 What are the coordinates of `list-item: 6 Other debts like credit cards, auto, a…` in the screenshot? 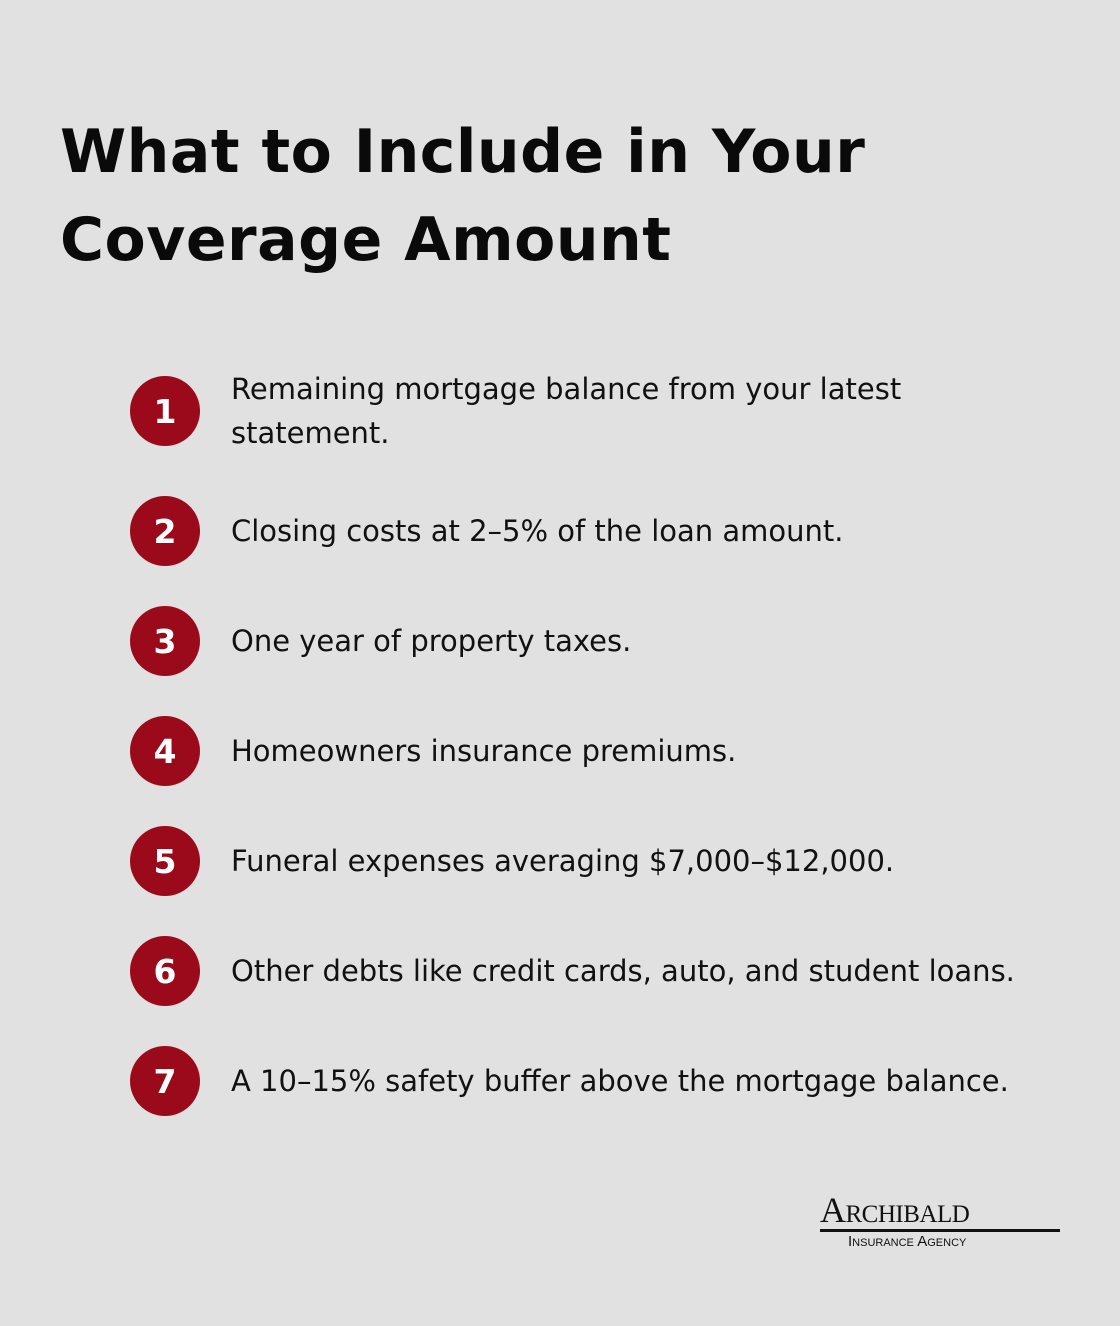 It's located at (610, 971).